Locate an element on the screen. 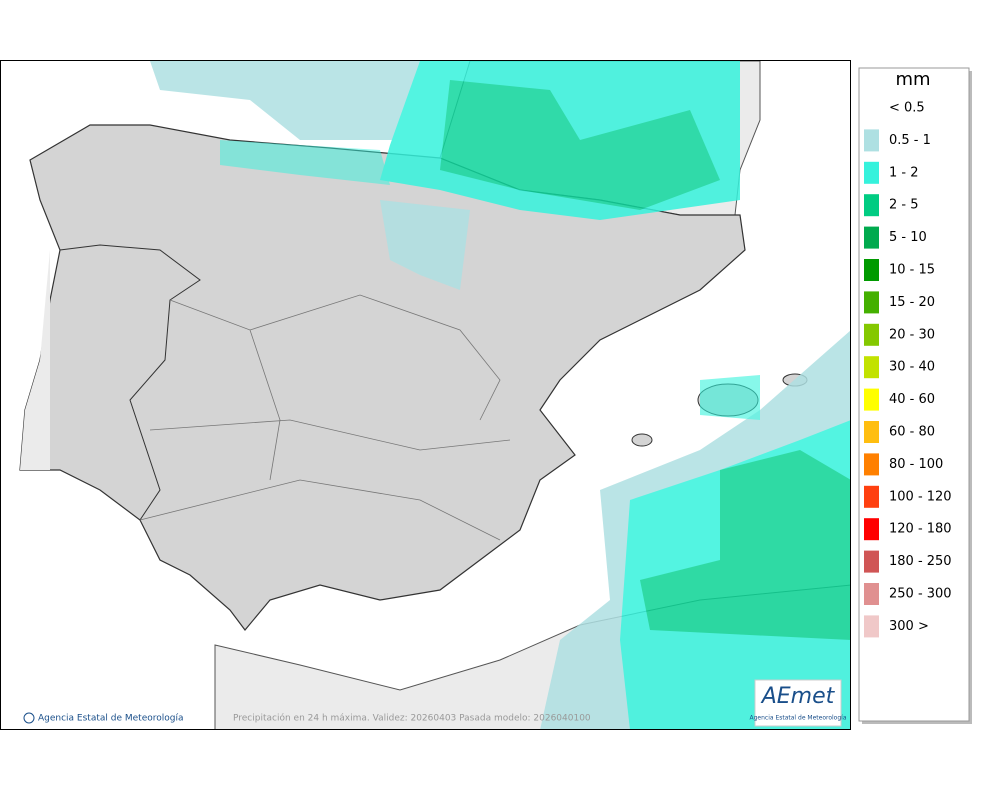  legend-label: 80 - 100 is located at coordinates (916, 464).